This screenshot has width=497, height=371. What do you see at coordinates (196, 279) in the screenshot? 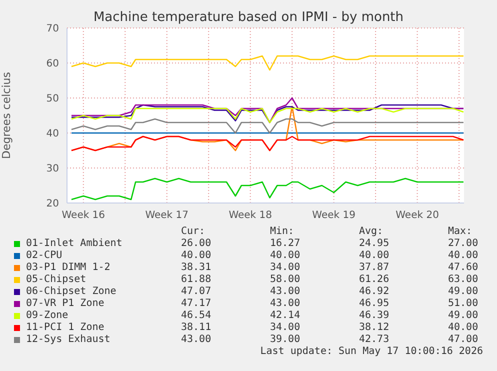
I see `text: 61.88` at bounding box center [196, 279].